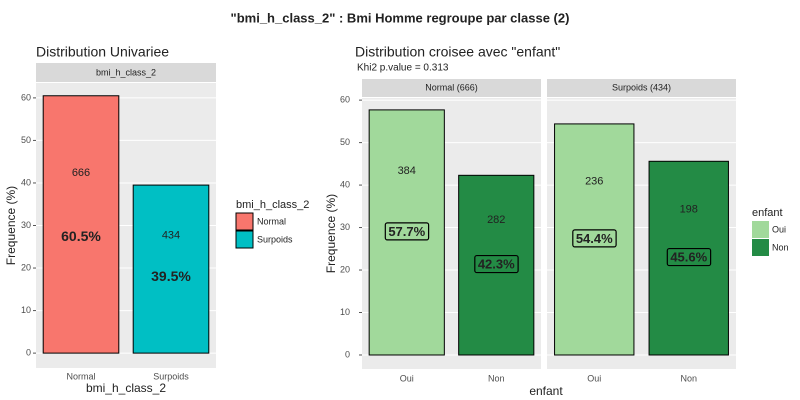 The image size is (800, 400). Describe the element at coordinates (126, 388) in the screenshot. I see `x-axis-label: bmi_h_class_2` at that location.